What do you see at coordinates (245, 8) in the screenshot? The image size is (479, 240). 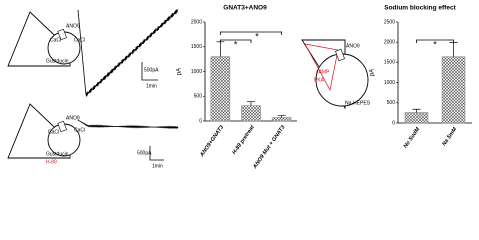 I see `chart-title: GNAT3+ANO9` at bounding box center [245, 8].